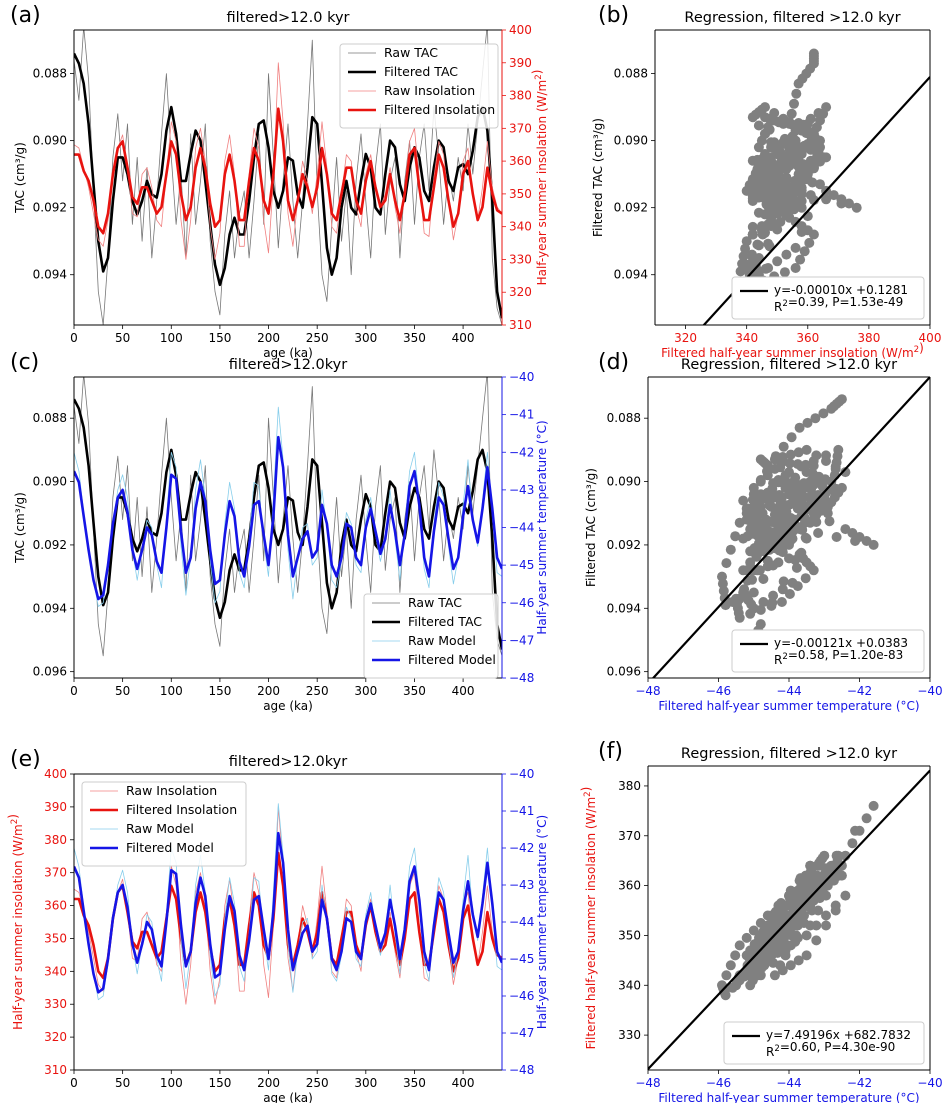 The height and width of the screenshot is (1103, 946). What do you see at coordinates (521, 603) in the screenshot?
I see `y2-tick-label: −46` at bounding box center [521, 603].